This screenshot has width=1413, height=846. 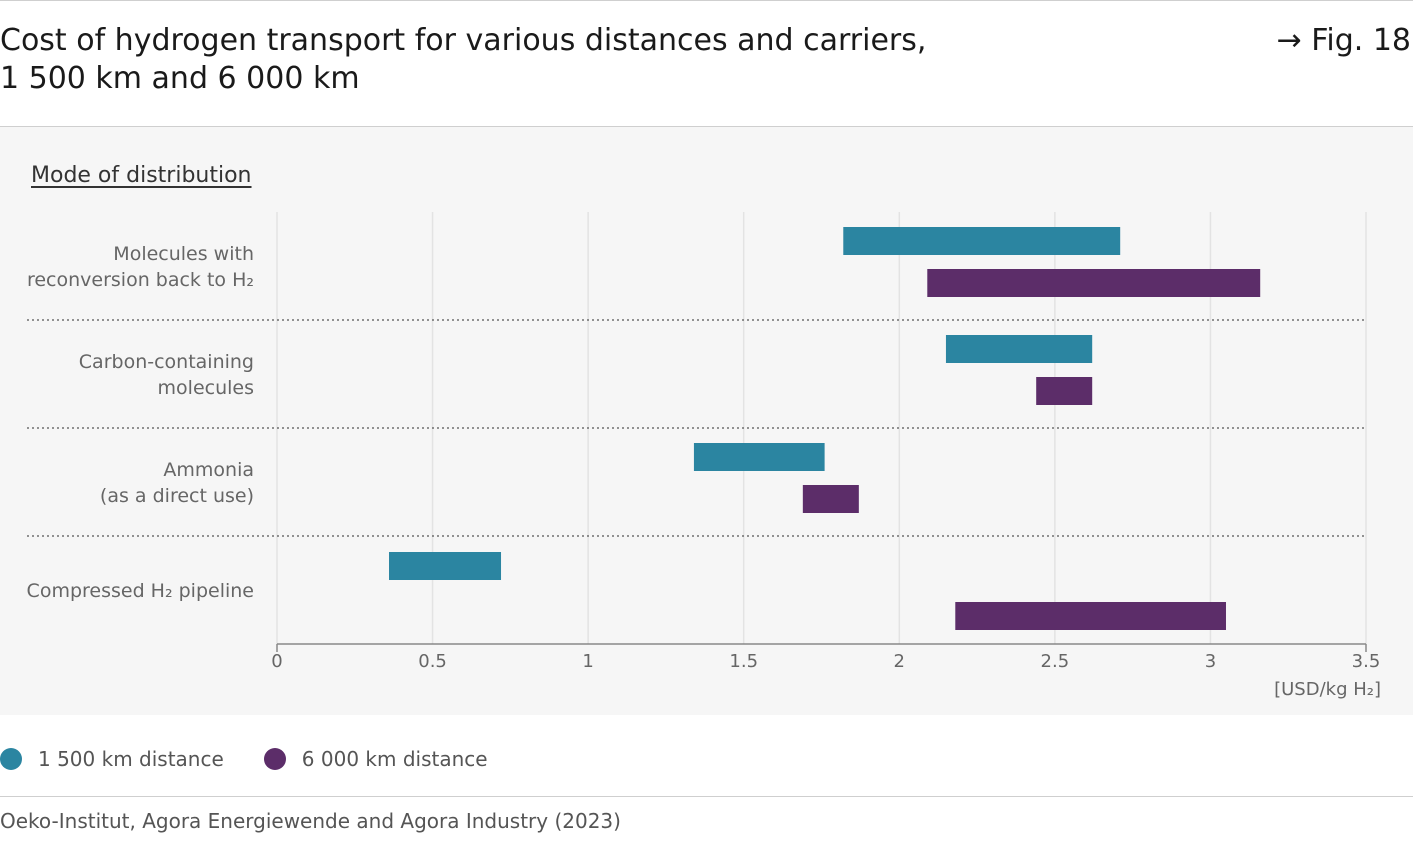 What do you see at coordinates (140, 591) in the screenshot?
I see `category-label-pipeline-line-0: Compressed H₂ pipeline` at bounding box center [140, 591].